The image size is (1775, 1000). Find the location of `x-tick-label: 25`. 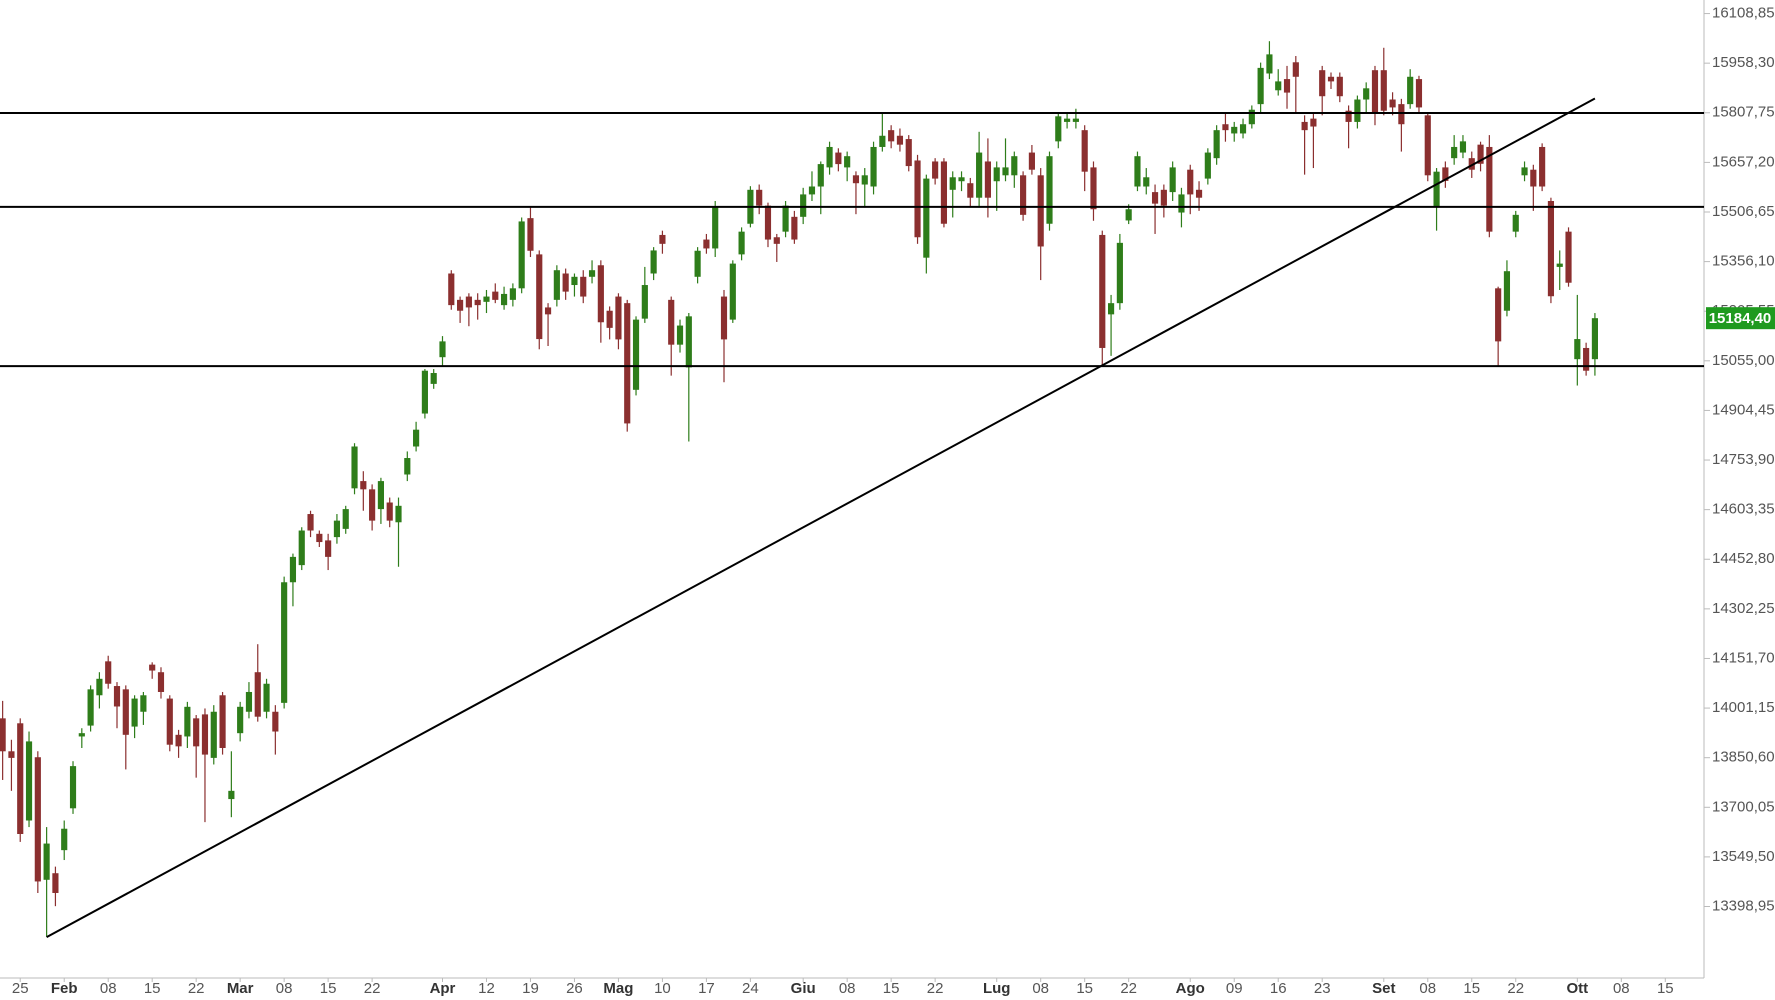

x-tick-label: 25 is located at coordinates (20, 988).